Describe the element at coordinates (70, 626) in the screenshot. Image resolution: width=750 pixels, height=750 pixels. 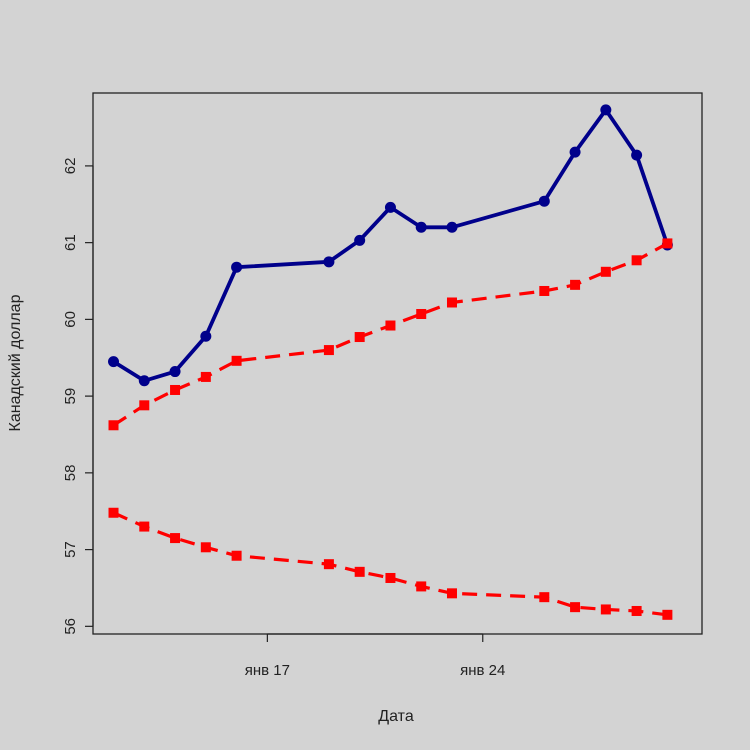
I see `y-tick-label: 56` at that location.